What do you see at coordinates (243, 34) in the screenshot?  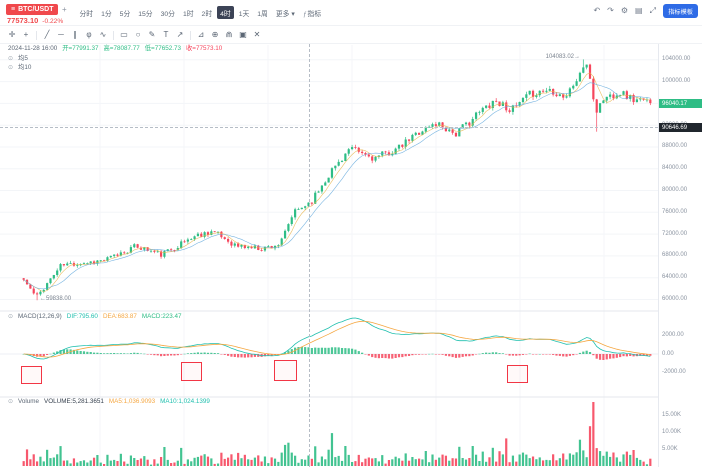 I see `lock-tool: ▣` at bounding box center [243, 34].